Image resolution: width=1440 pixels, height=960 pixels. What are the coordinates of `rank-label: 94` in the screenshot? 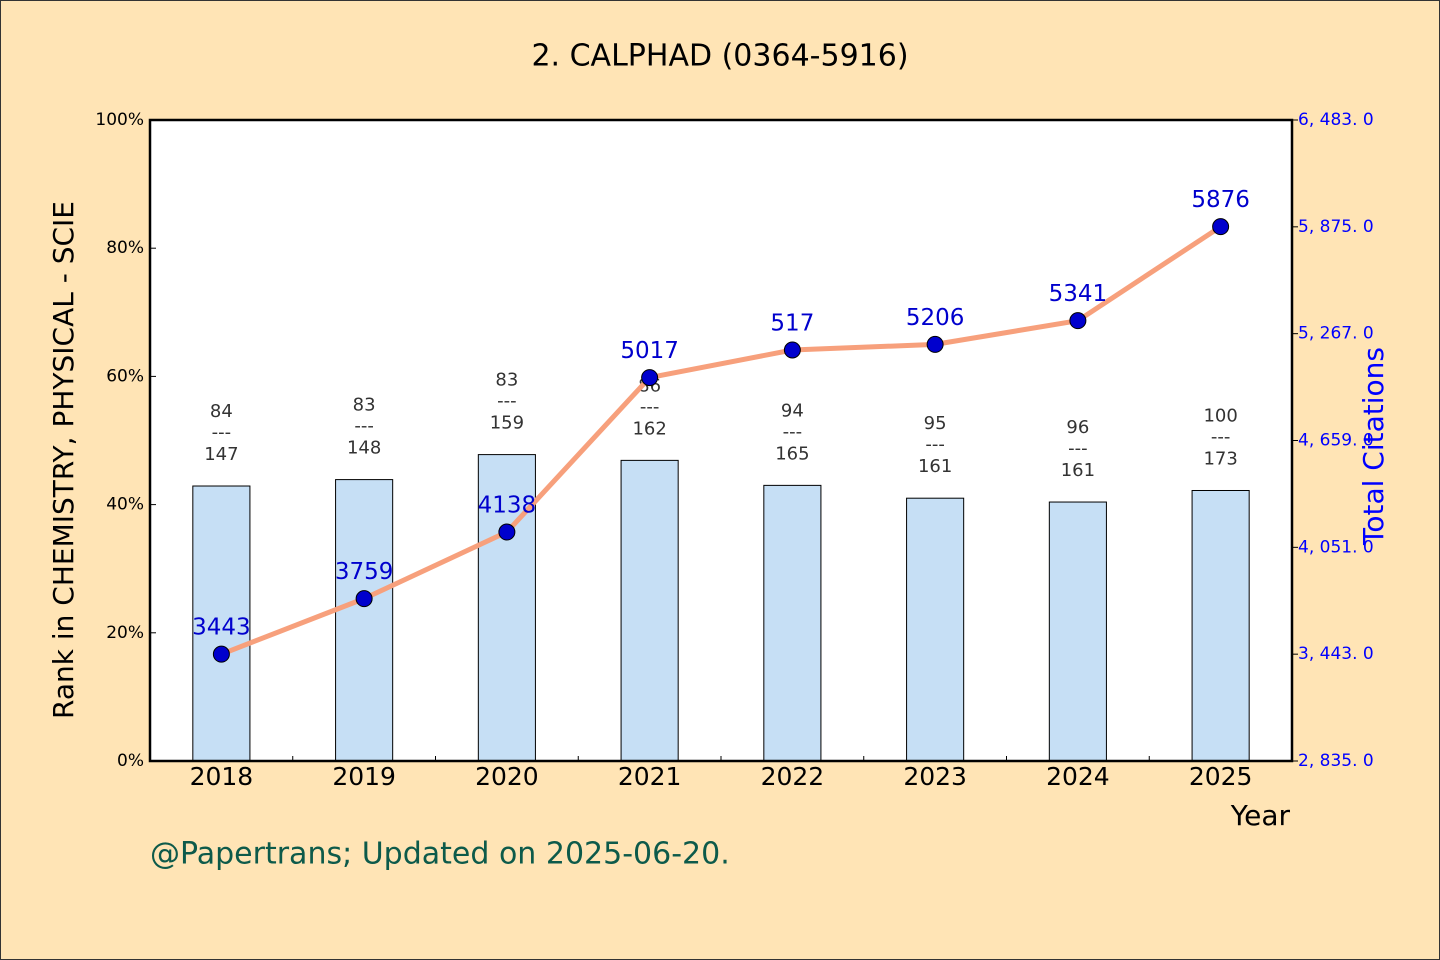 It's located at (792, 410).